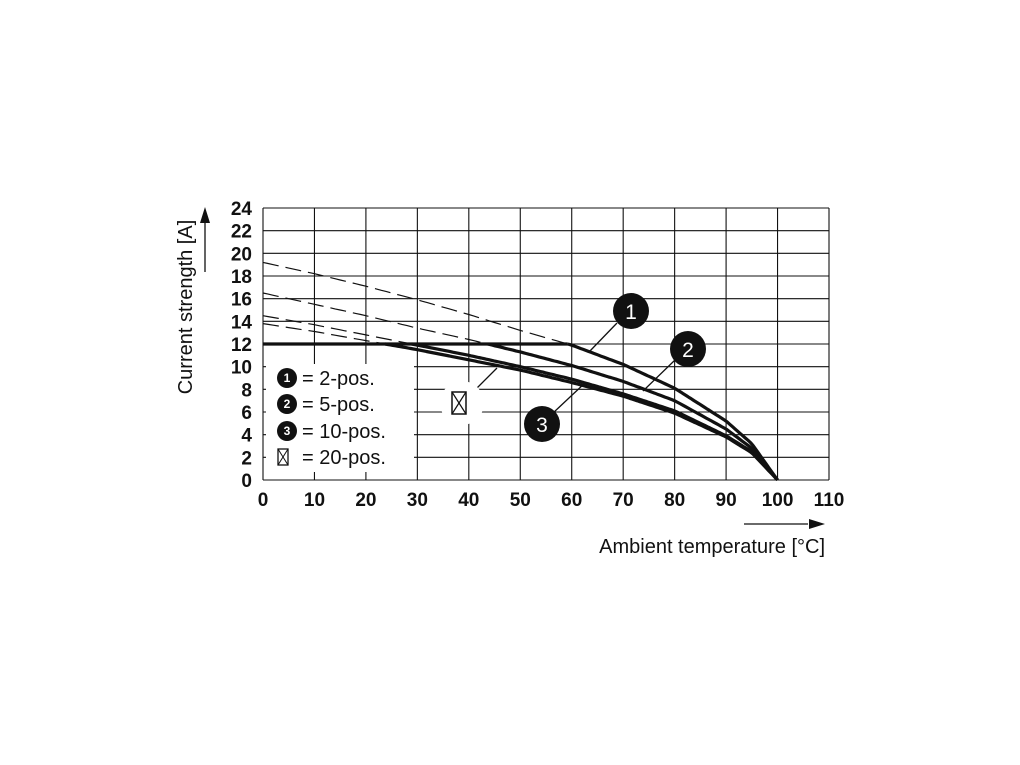 The width and height of the screenshot is (1020, 765). I want to click on x-tick-labels: 0 10 20 30 40 50 60 70 80 90 100 110, so click(551, 500).